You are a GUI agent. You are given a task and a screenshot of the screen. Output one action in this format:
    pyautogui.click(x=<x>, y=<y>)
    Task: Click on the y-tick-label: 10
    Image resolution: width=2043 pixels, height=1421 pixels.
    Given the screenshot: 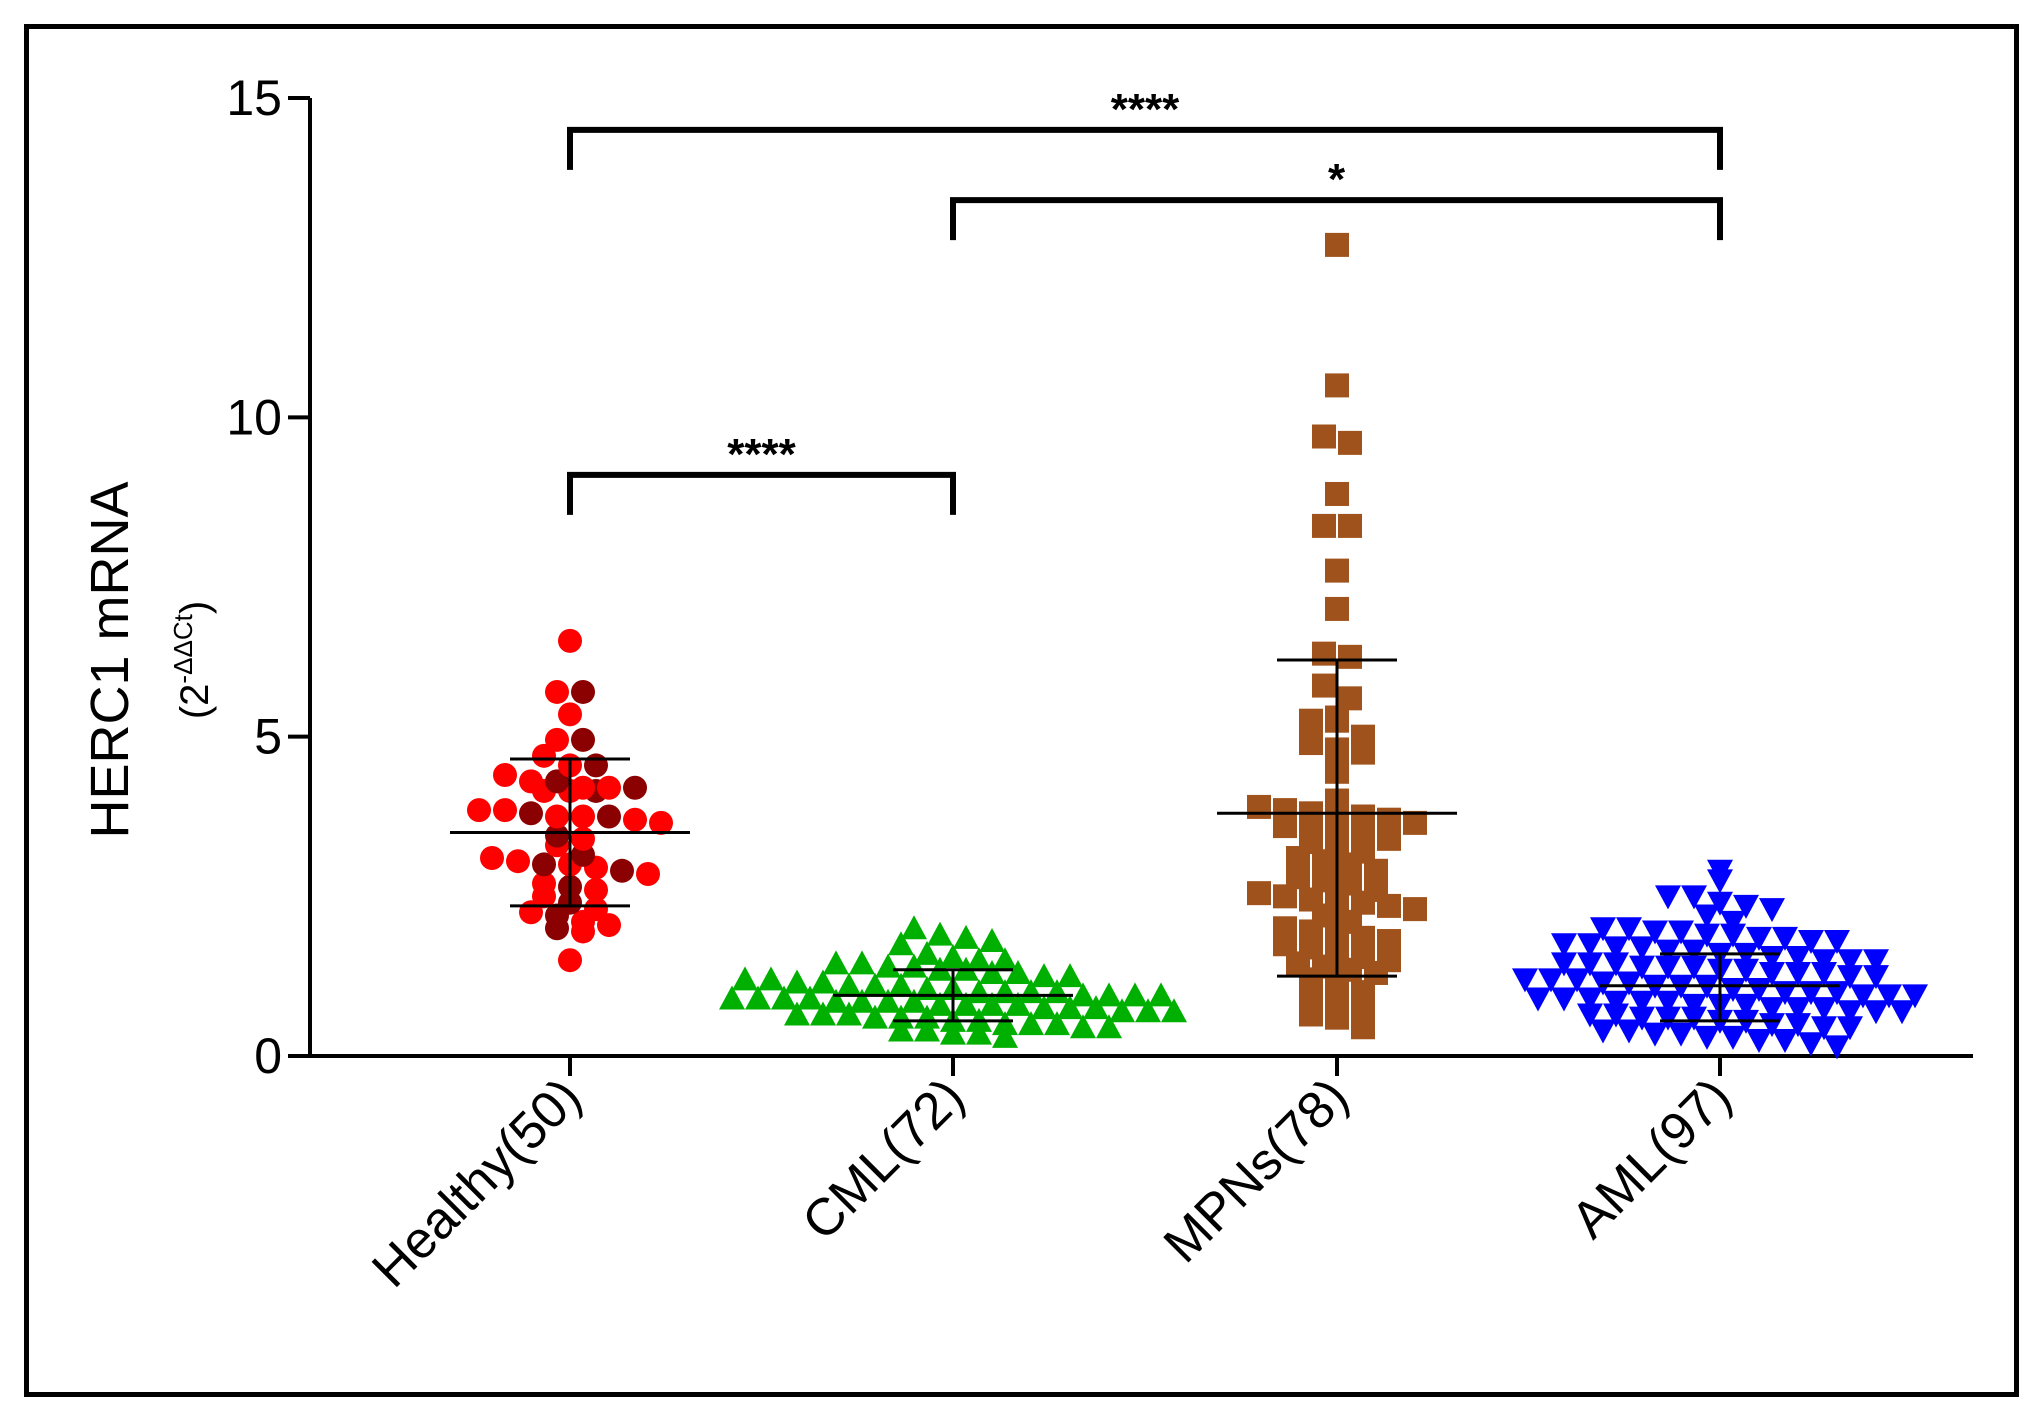 What is the action you would take?
    pyautogui.click(x=254, y=417)
    